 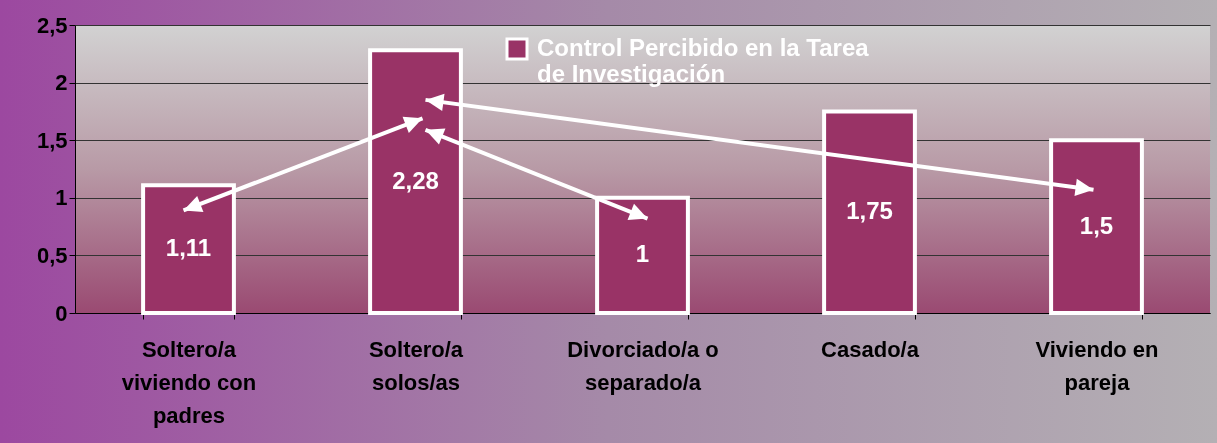 I want to click on x-tick-label: Casado/a, so click(x=870, y=349).